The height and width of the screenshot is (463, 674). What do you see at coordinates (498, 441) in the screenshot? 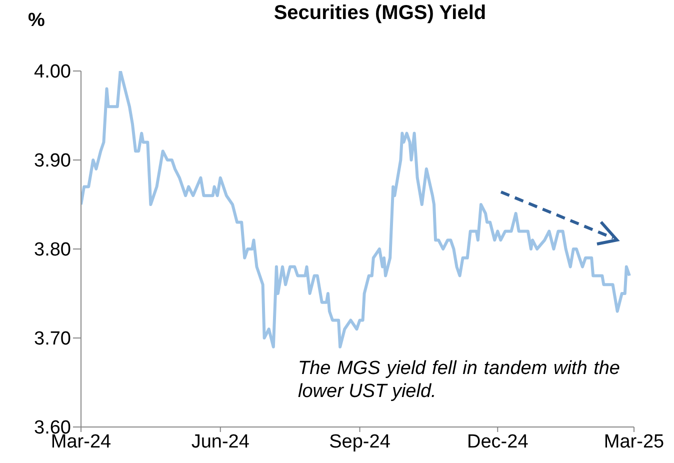
I see `x-tick-label: Dec-24` at bounding box center [498, 441].